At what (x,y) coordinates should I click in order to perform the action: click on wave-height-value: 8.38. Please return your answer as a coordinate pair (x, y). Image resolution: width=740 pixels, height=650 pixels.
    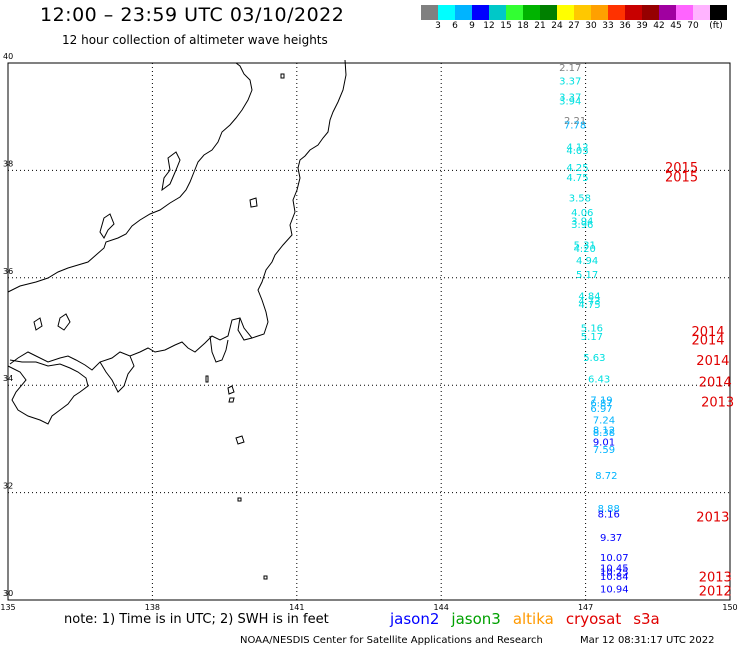
    Looking at the image, I should click on (604, 433).